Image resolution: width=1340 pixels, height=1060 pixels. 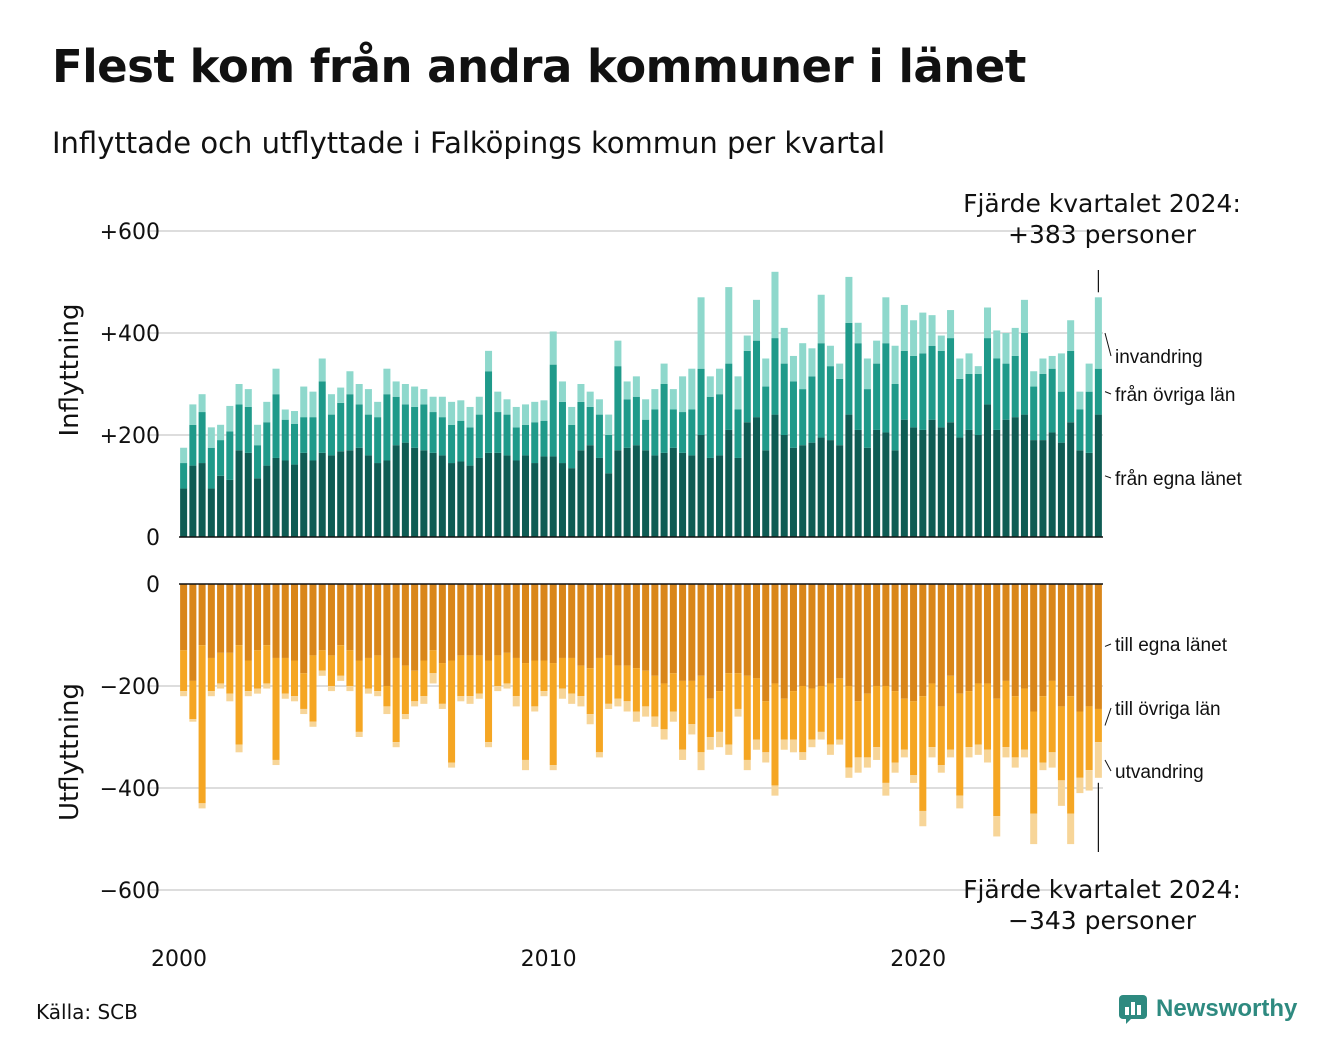 What do you see at coordinates (179, 959) in the screenshot?
I see `x-tick-label: 2000` at bounding box center [179, 959].